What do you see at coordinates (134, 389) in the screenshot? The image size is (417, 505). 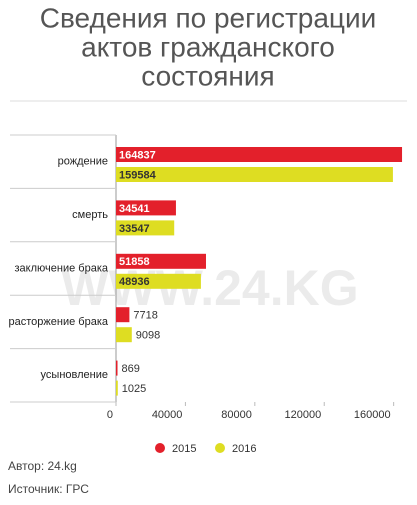 I see `value-label: 1025` at bounding box center [134, 389].